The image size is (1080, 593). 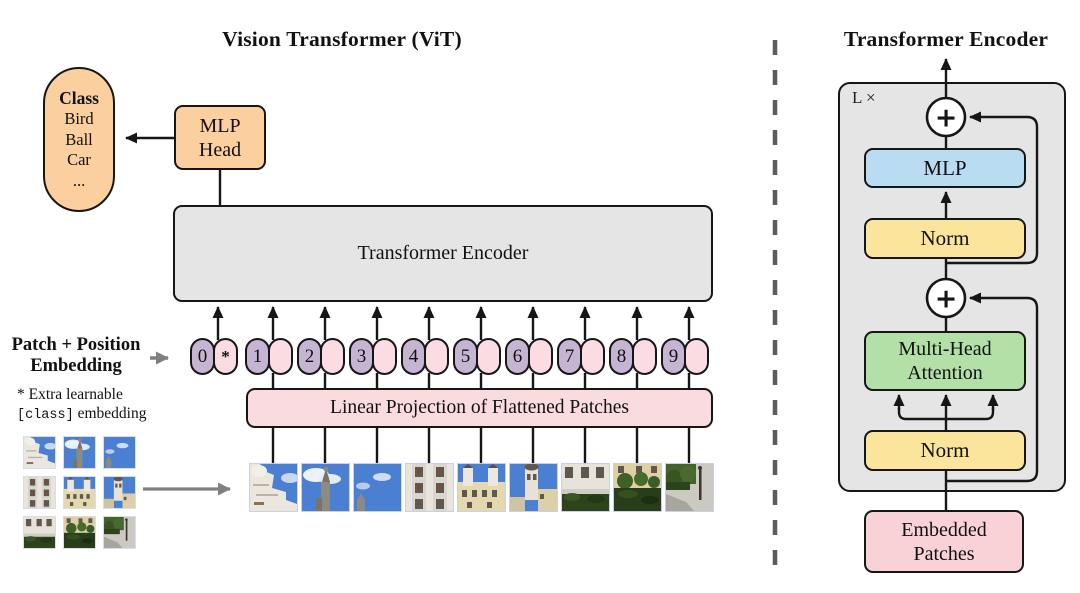 I want to click on token-pair-3: 3, so click(x=373, y=356).